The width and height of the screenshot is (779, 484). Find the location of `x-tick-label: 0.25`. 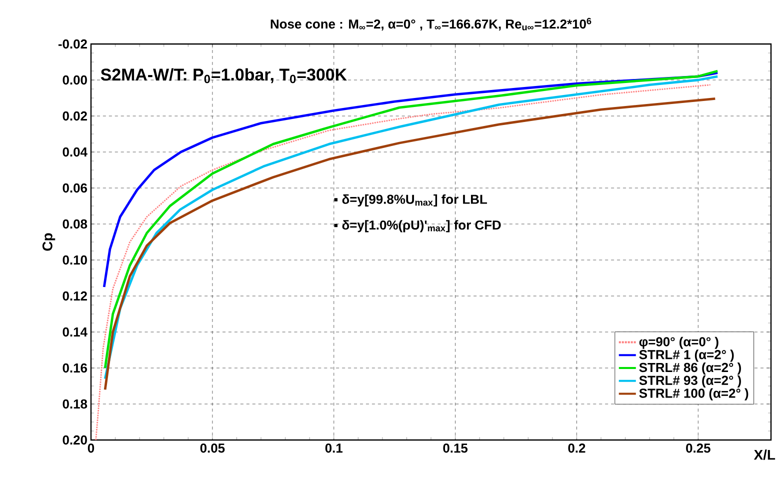

x-tick-label: 0.25 is located at coordinates (698, 448).